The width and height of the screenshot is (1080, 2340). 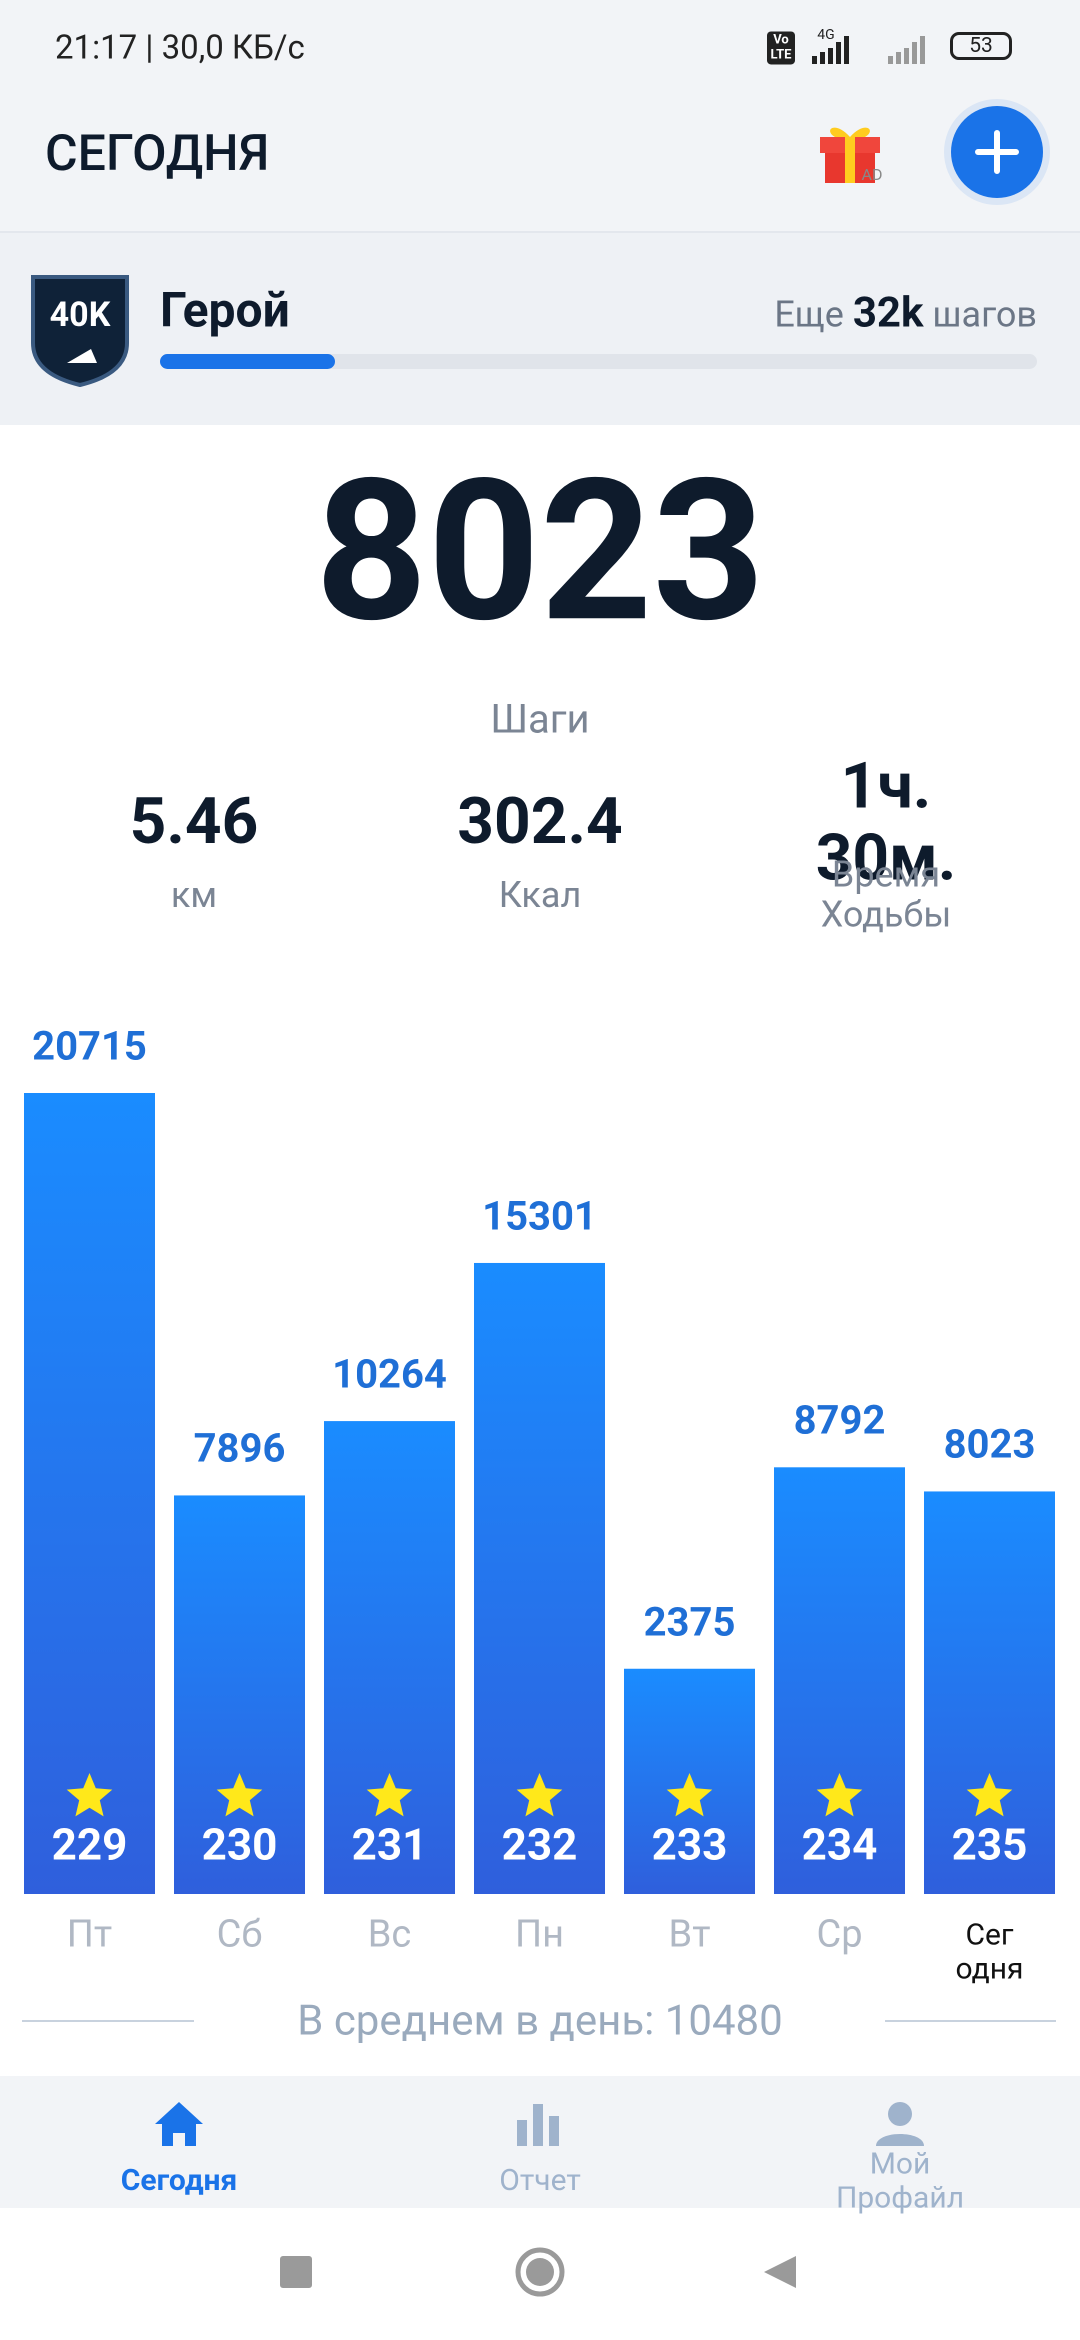 What do you see at coordinates (689, 1934) in the screenshot?
I see `x-tick-label: Вт` at bounding box center [689, 1934].